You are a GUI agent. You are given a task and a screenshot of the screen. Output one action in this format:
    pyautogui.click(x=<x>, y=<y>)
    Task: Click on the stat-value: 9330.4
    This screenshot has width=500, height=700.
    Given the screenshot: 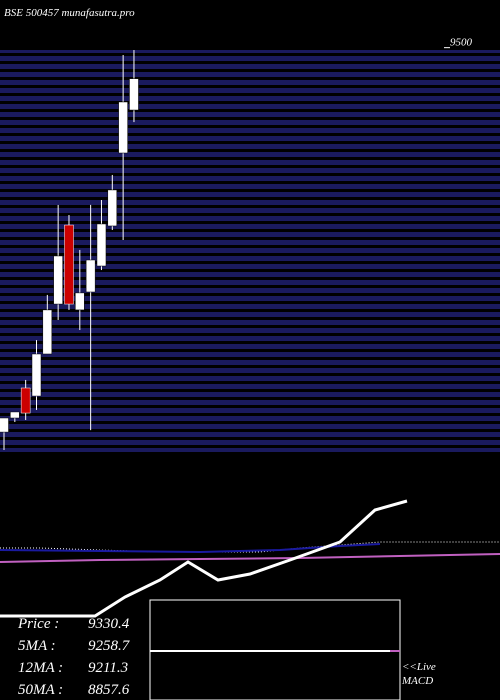 What is the action you would take?
    pyautogui.click(x=109, y=624)
    